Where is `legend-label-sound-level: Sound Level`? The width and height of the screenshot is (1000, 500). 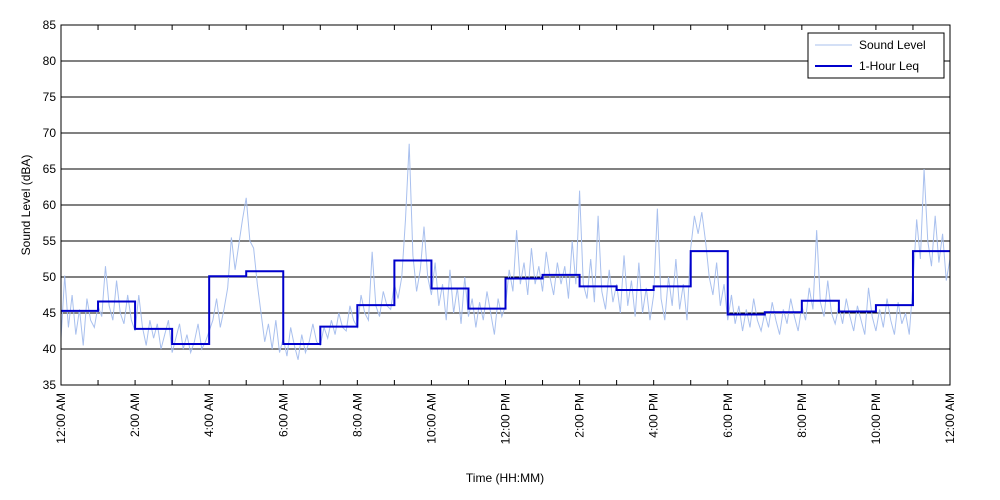 legend-label-sound-level: Sound Level is located at coordinates (892, 45).